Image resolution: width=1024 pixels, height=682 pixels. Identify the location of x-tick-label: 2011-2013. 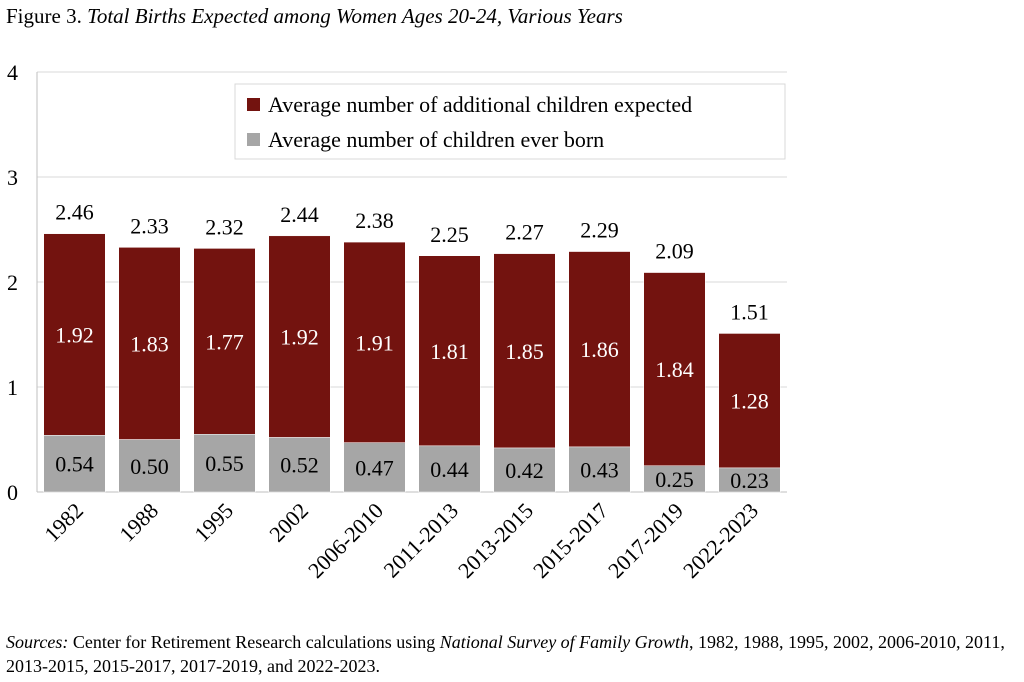
(421, 540).